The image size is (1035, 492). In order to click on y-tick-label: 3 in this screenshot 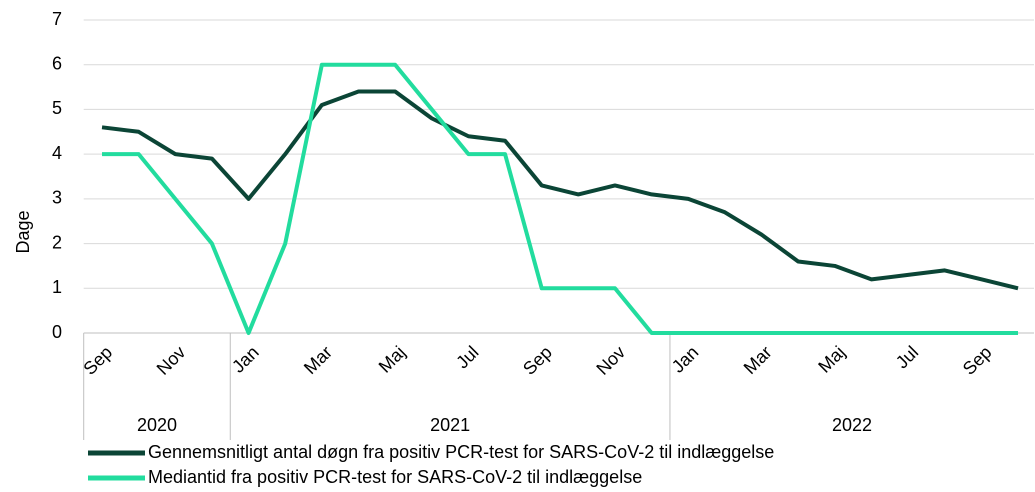, I will do `click(57, 198)`.